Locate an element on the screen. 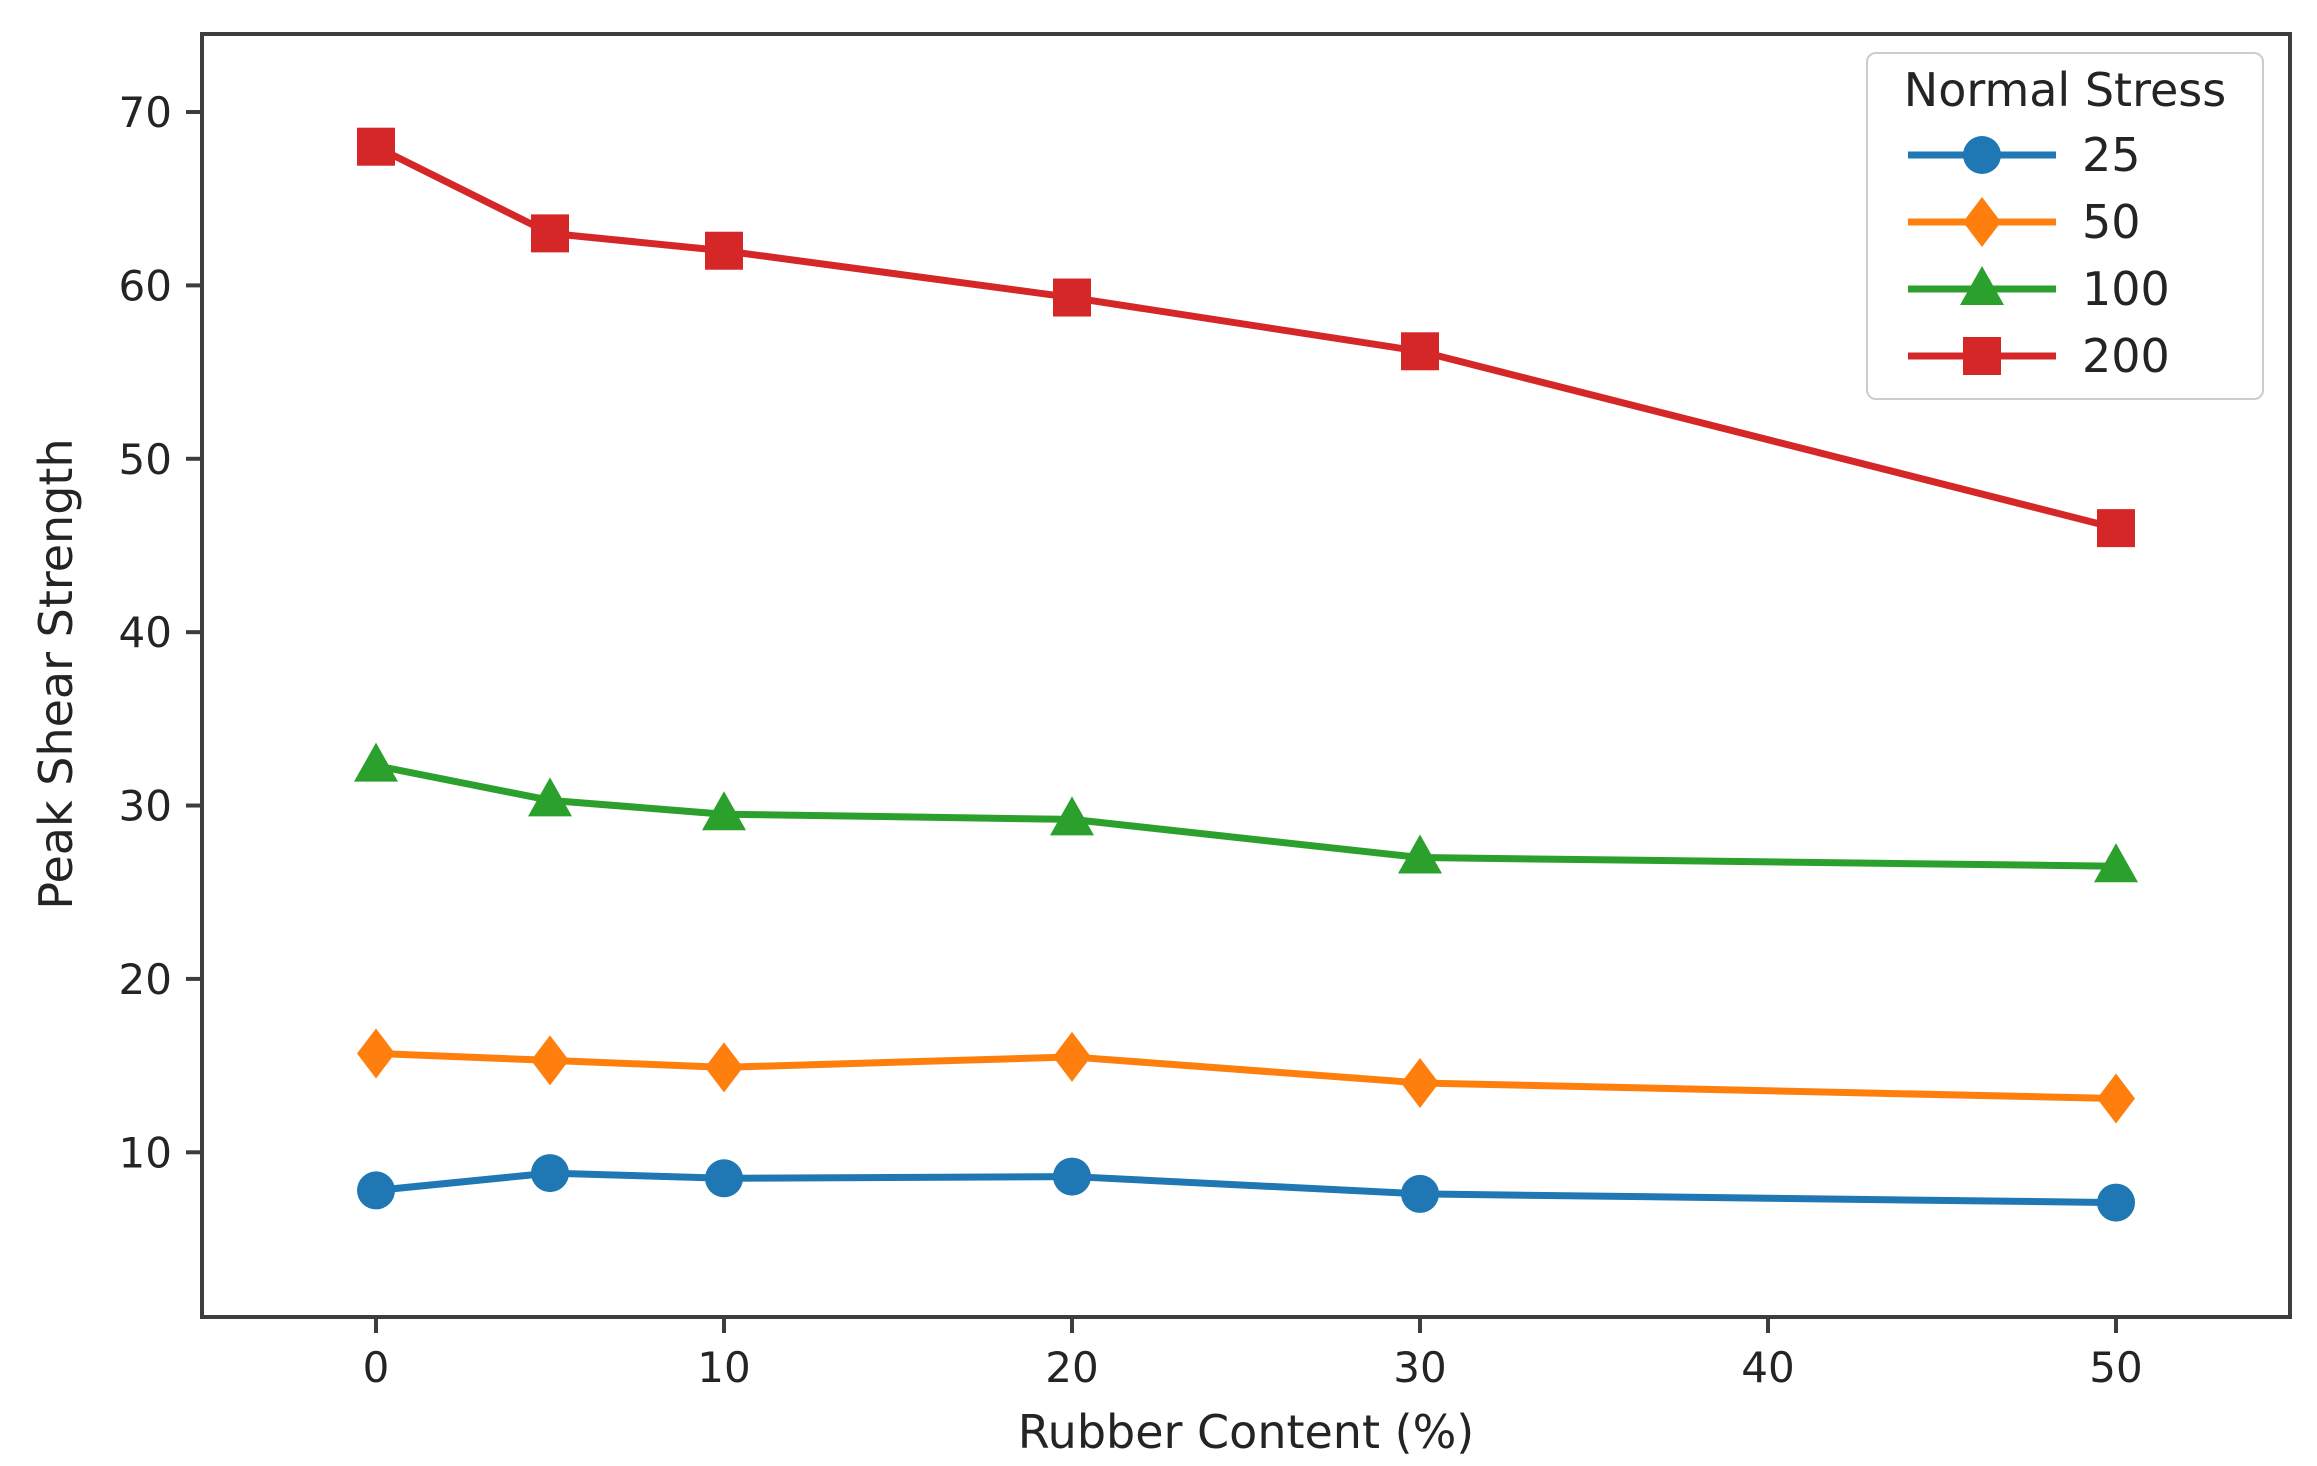  legend-square-sample-icon is located at coordinates (1982, 356).